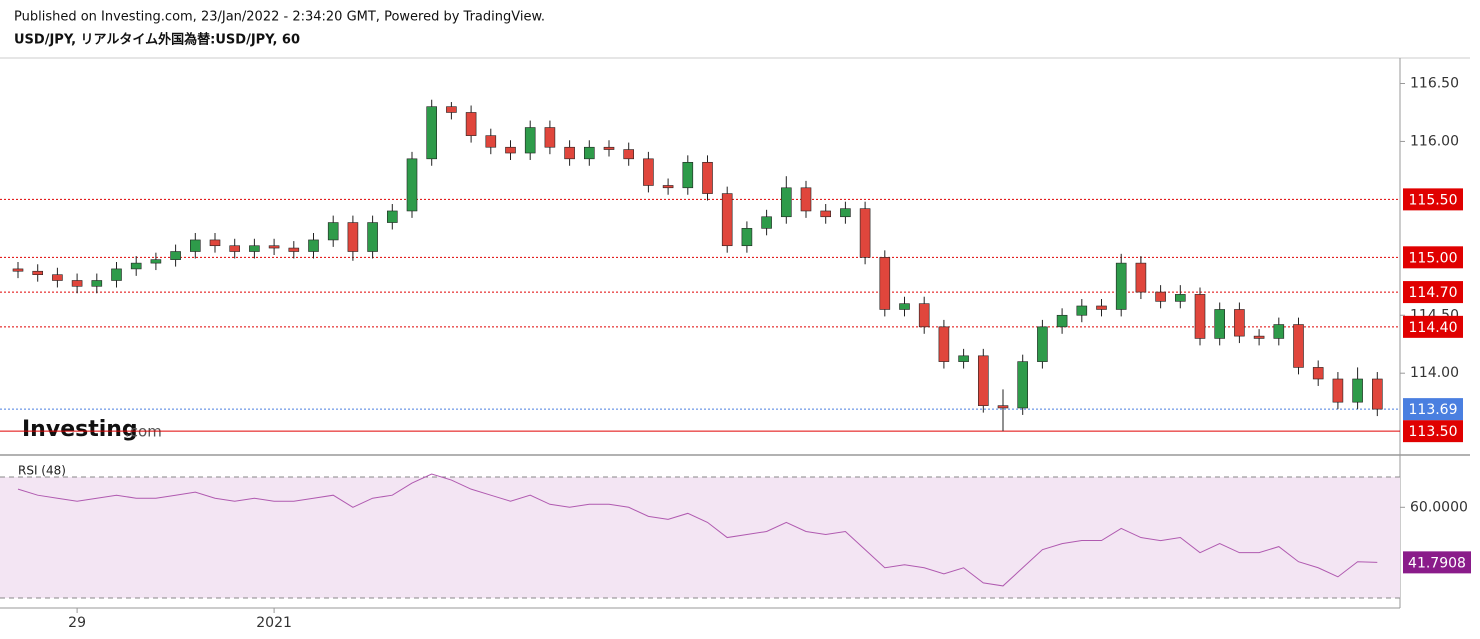 Image resolution: width=1480 pixels, height=639 pixels. I want to click on rsi-value-label: 41.7908, so click(1437, 563).